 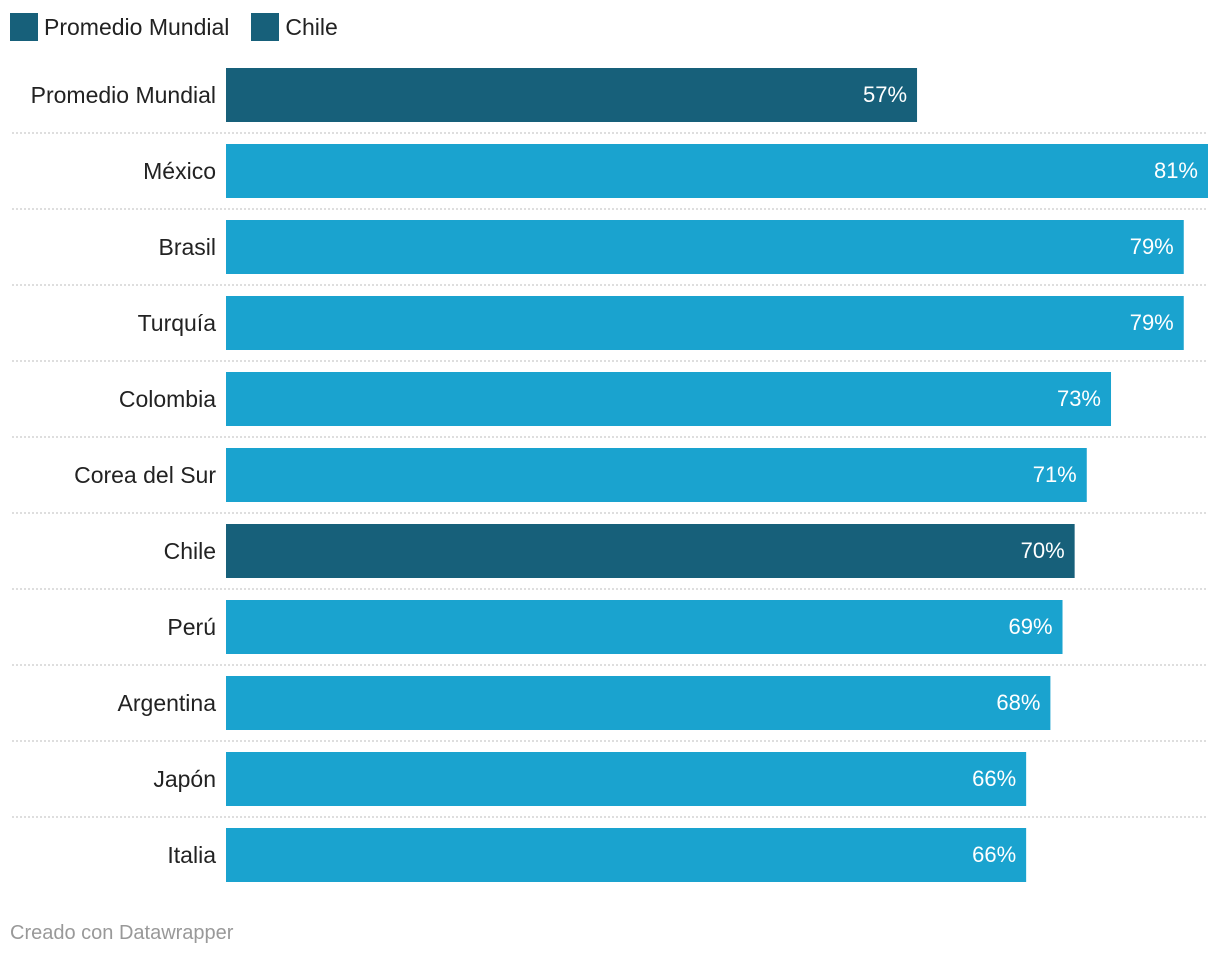 I want to click on bar-chile, so click(x=650, y=551).